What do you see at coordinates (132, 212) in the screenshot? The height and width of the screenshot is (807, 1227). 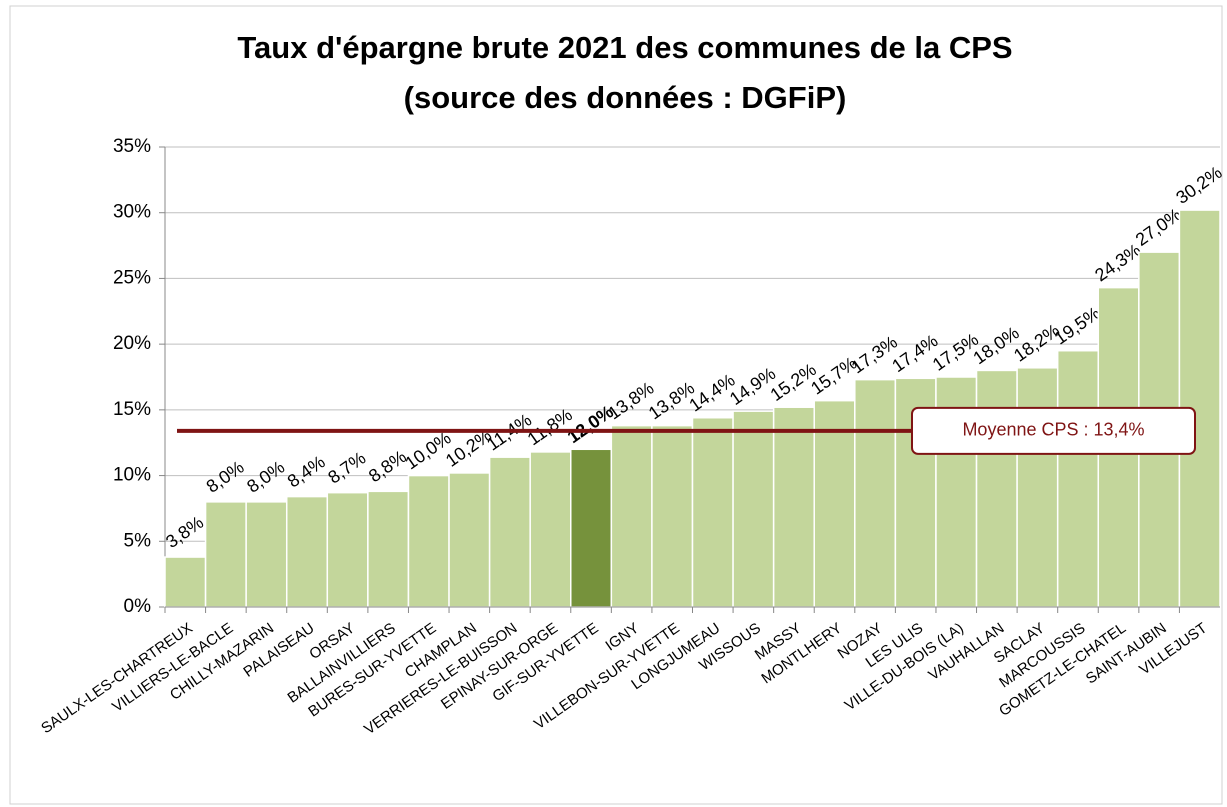 I see `y-tick-label: 30%` at bounding box center [132, 212].